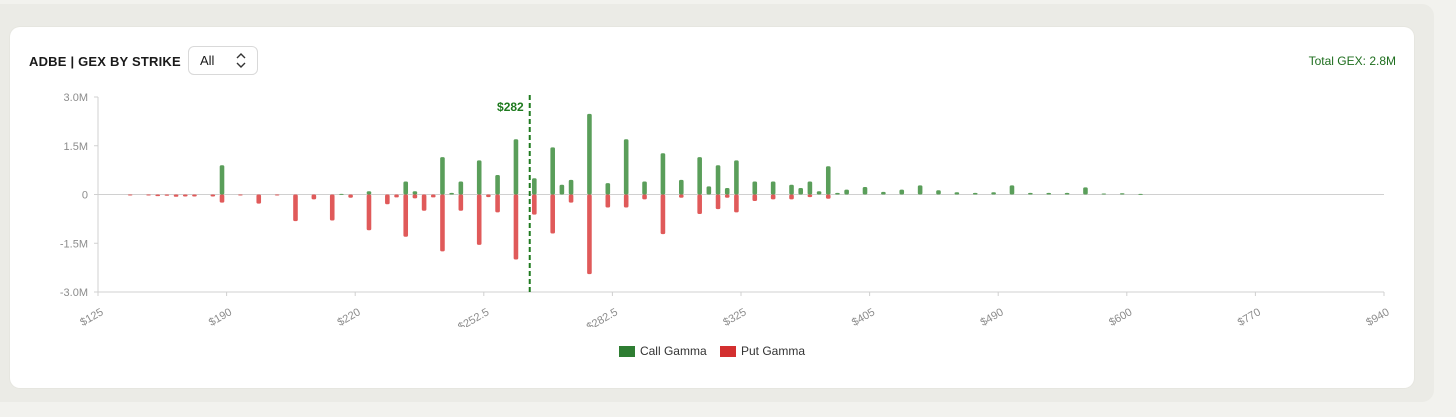 Image resolution: width=1456 pixels, height=417 pixels. Describe the element at coordinates (74, 293) in the screenshot. I see `y-tick-label: -3.0M` at that location.